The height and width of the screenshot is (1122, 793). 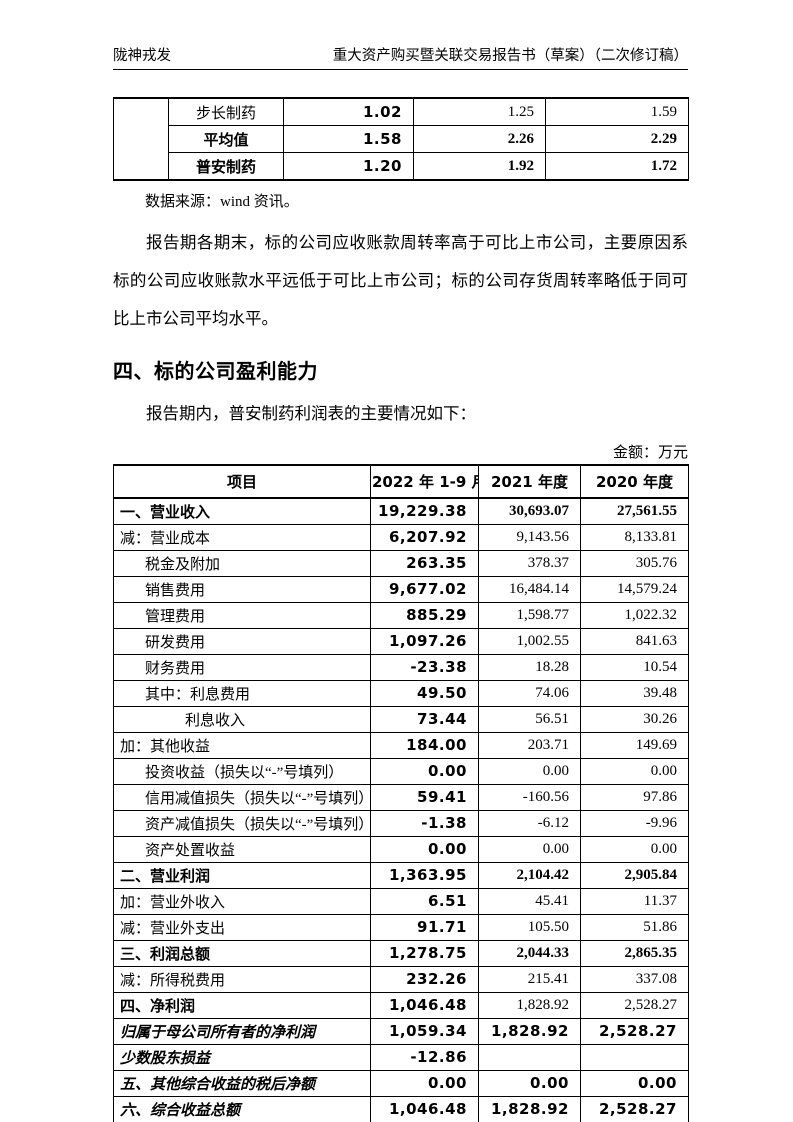 What do you see at coordinates (142, 56) in the screenshot?
I see `header-company-name: 陇神戎发` at bounding box center [142, 56].